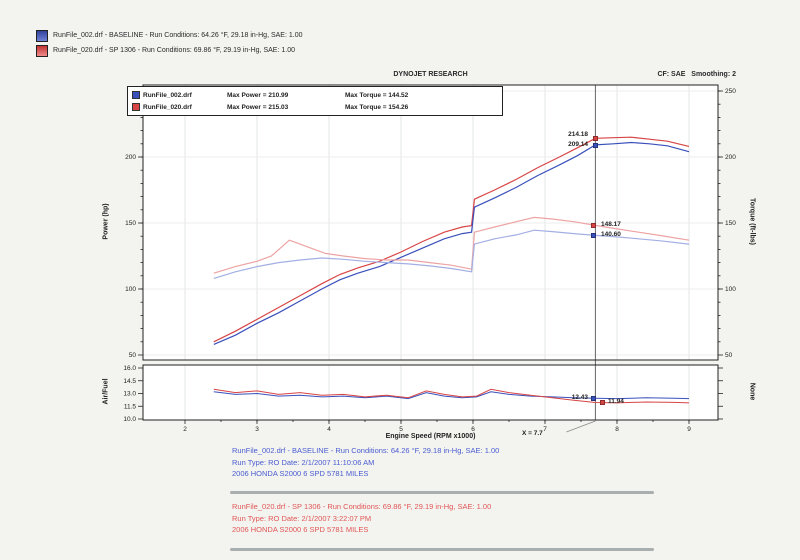 The width and height of the screenshot is (800, 560). Describe the element at coordinates (258, 107) in the screenshot. I see `max-power-value: Max Power = 215.03` at that location.